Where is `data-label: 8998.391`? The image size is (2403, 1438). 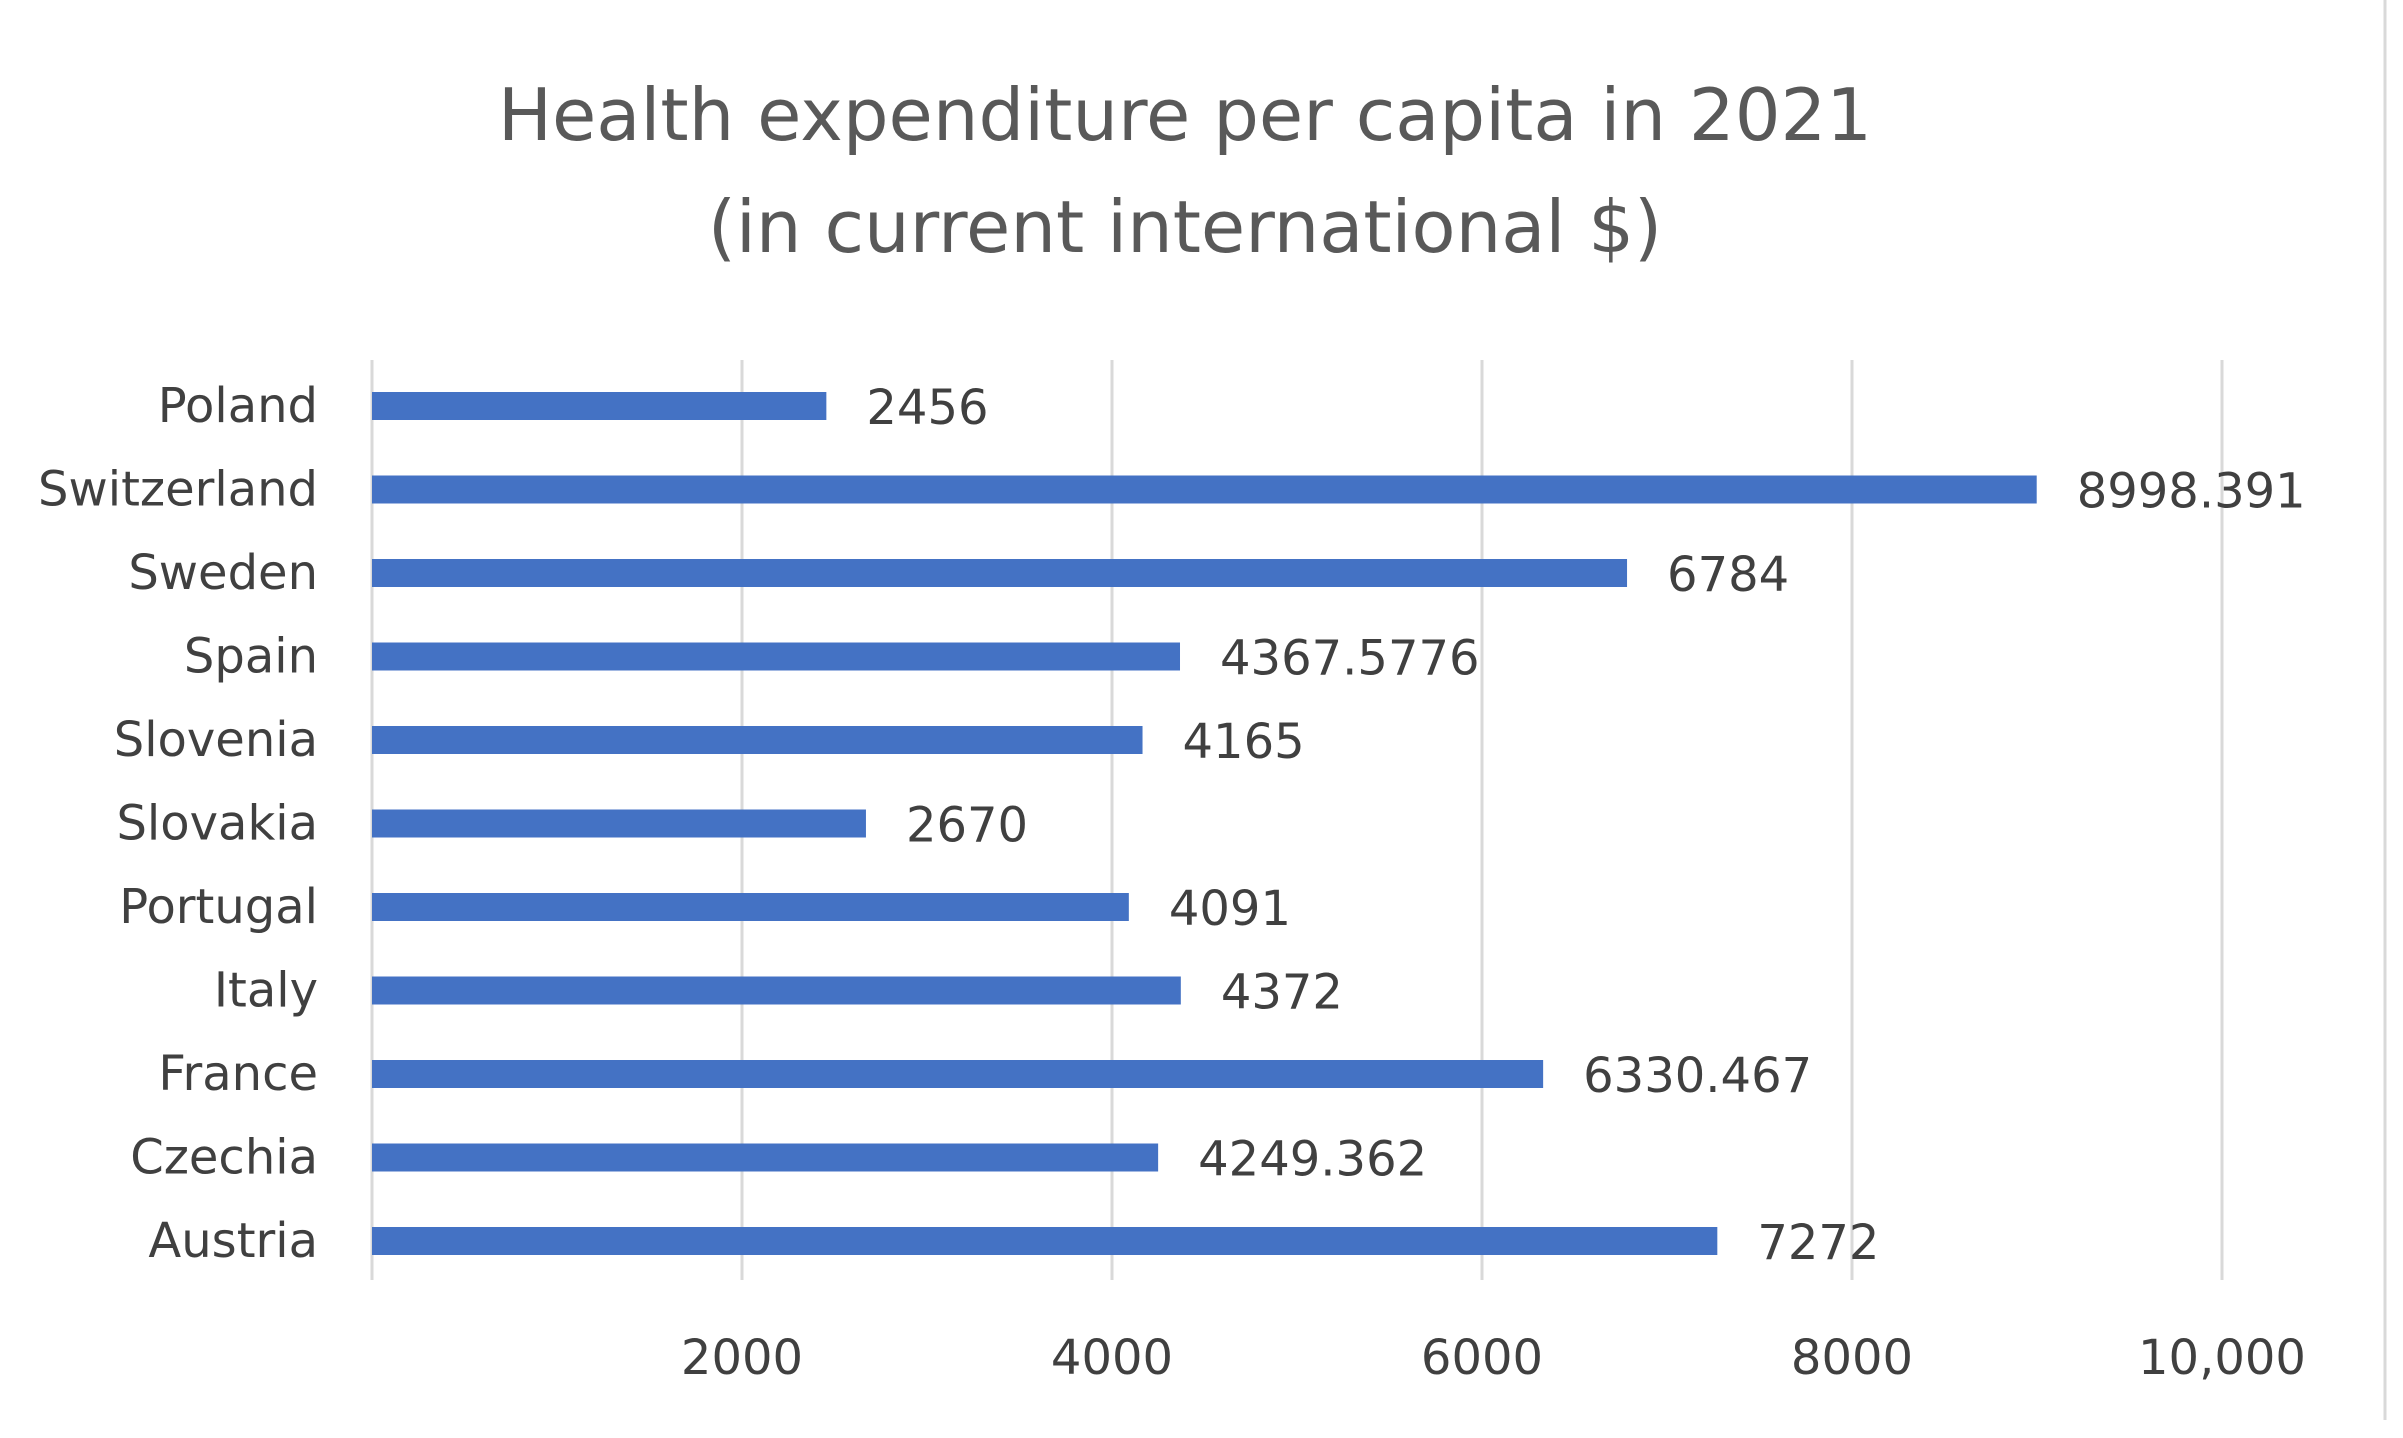 data-label: 8998.391 is located at coordinates (2191, 492).